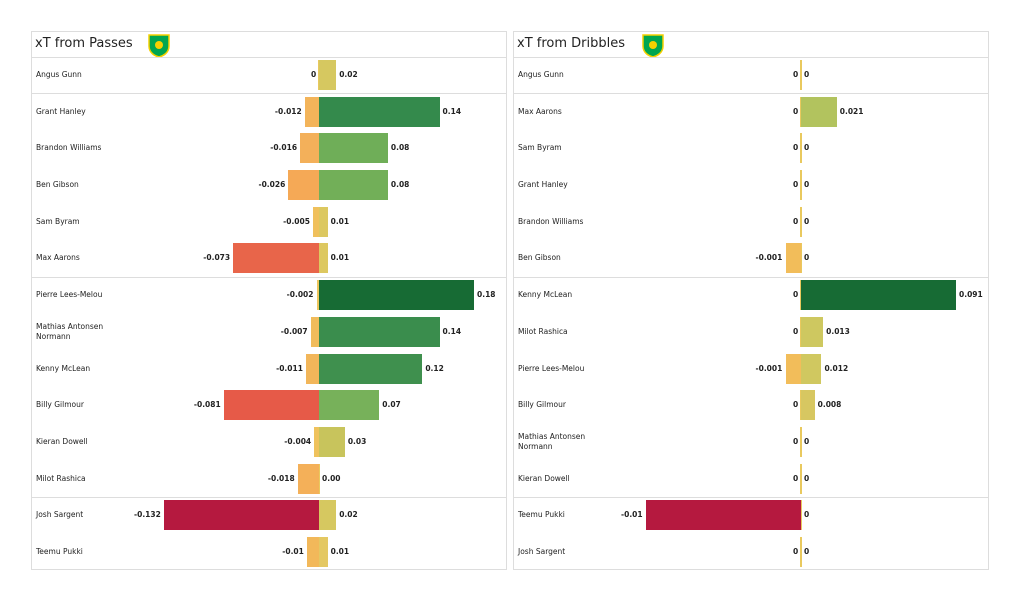 This screenshot has width=1024, height=602. What do you see at coordinates (391, 405) in the screenshot?
I see `value-label: 0.07` at bounding box center [391, 405].